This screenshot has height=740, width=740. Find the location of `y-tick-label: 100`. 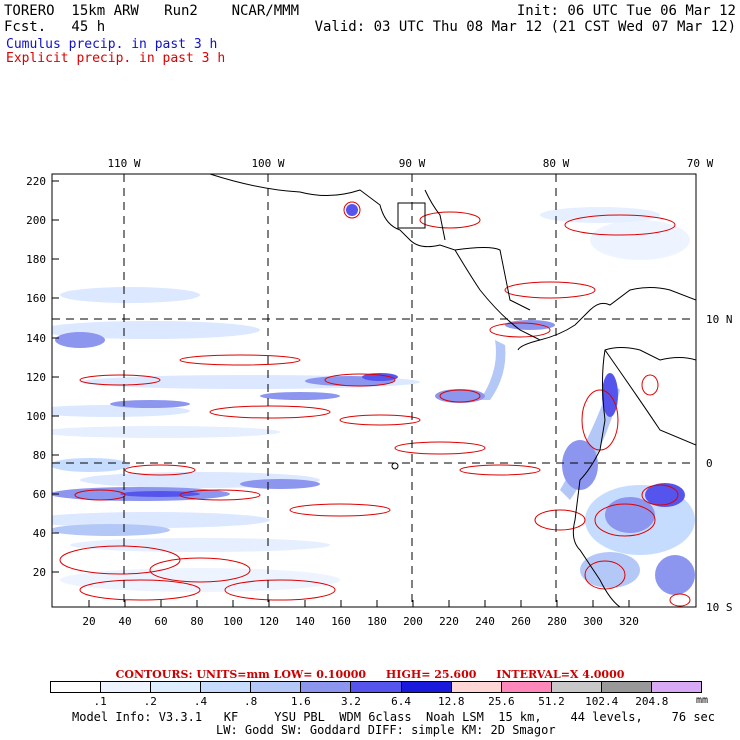

y-tick-label: 100 is located at coordinates (36, 416).